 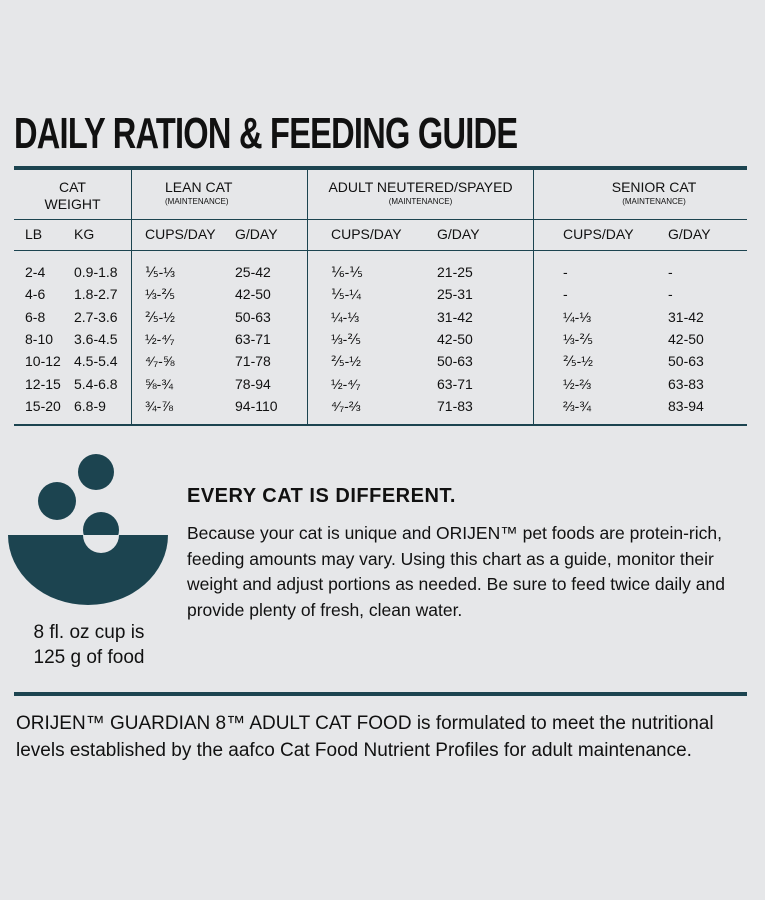 What do you see at coordinates (420, 187) in the screenshot?
I see `header-label: ADULT NEUTERED/SPAYED` at bounding box center [420, 187].